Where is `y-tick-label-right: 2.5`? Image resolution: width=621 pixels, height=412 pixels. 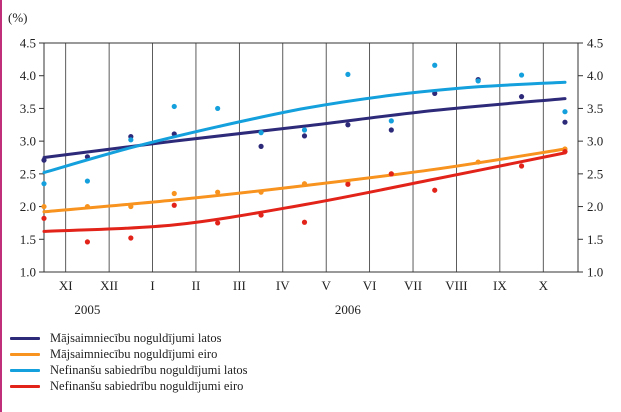 y-tick-label-right: 2.5 is located at coordinates (595, 173).